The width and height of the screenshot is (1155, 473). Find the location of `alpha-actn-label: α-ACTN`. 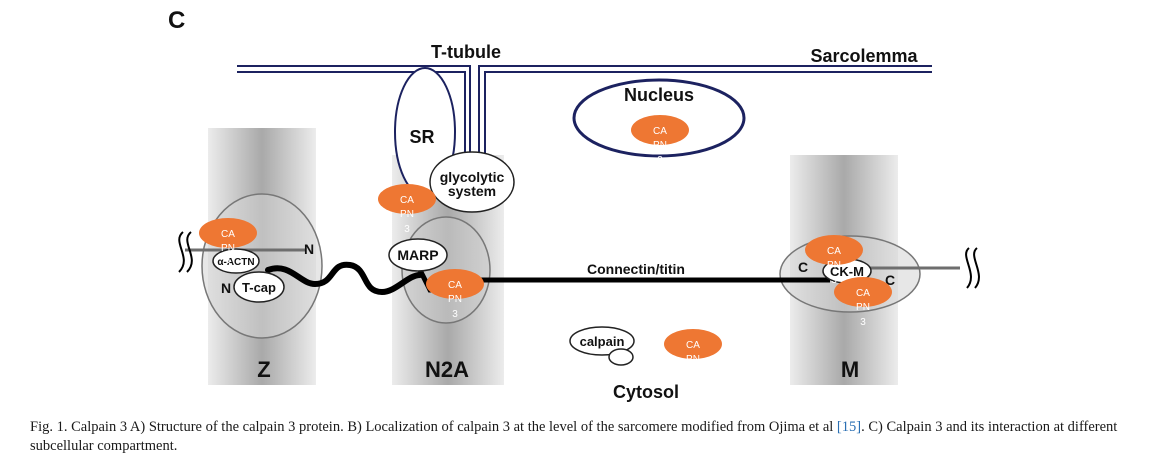

alpha-actn-label: α-ACTN is located at coordinates (235, 262).